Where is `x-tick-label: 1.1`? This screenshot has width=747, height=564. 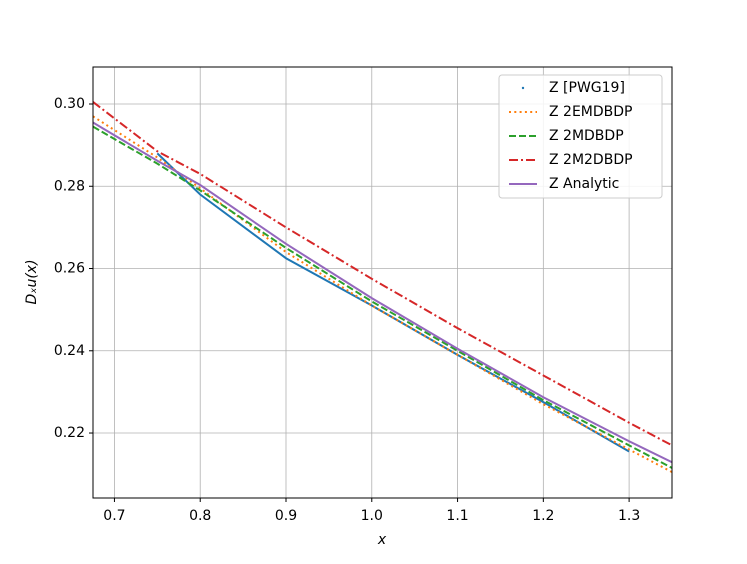
x-tick-label: 1.1 is located at coordinates (457, 516).